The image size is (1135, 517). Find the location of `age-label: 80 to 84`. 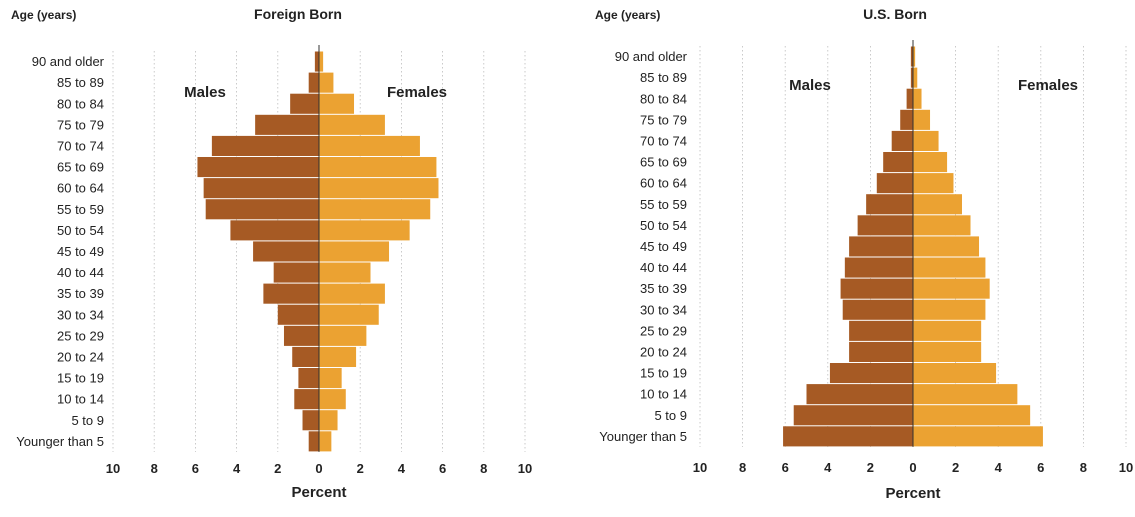

age-label: 80 to 84 is located at coordinates (80, 103).